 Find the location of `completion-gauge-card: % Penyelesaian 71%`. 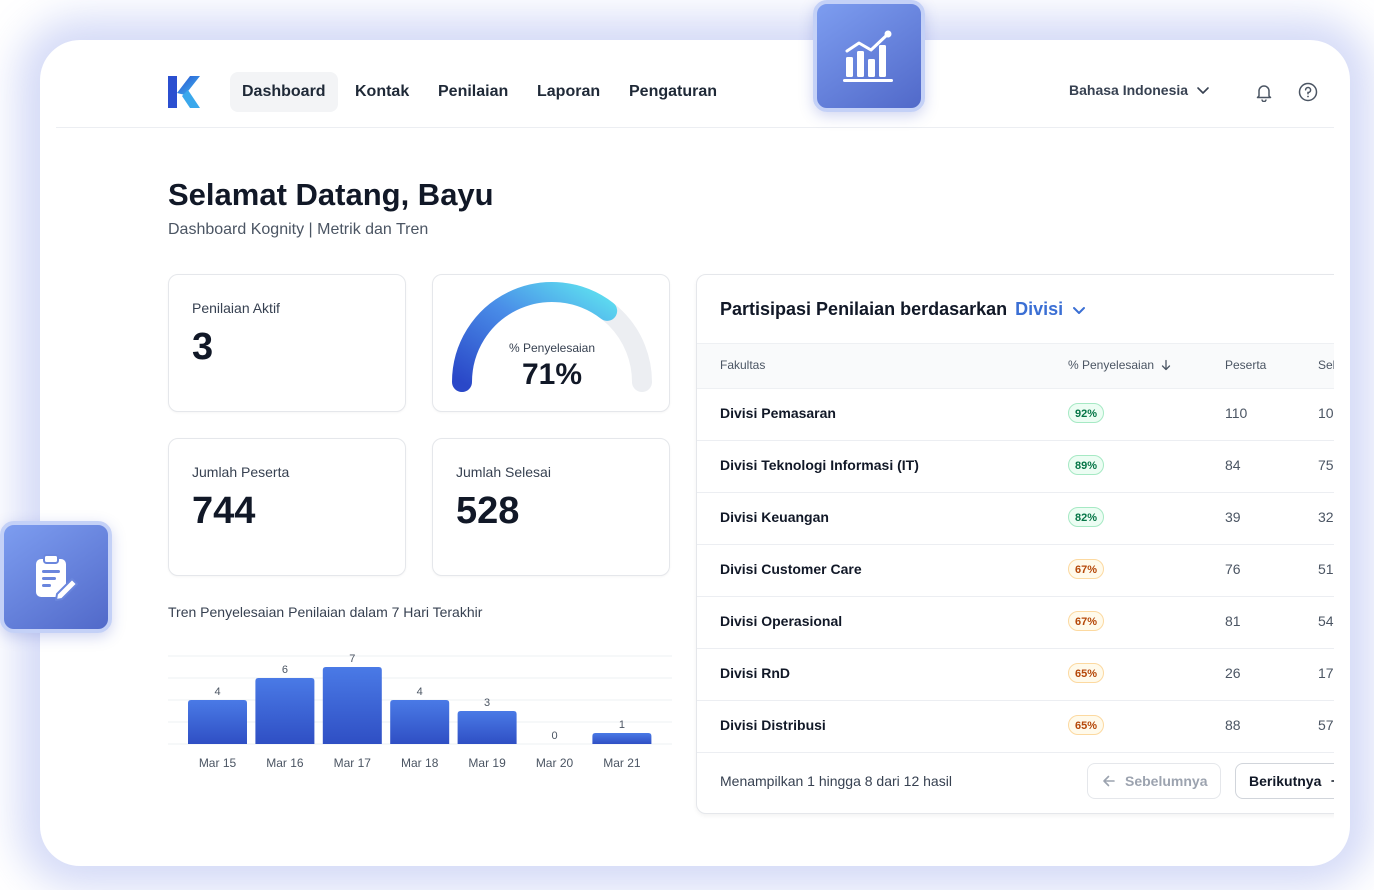

completion-gauge-card: % Penyelesaian 71% is located at coordinates (551, 343).